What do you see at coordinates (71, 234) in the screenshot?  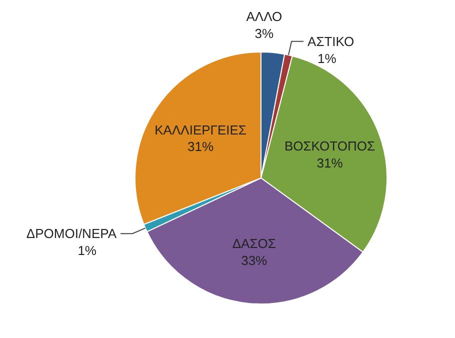 I see `slice-label: ΔΡΟΜΟΙ/ΝΕΡΑ` at bounding box center [71, 234].